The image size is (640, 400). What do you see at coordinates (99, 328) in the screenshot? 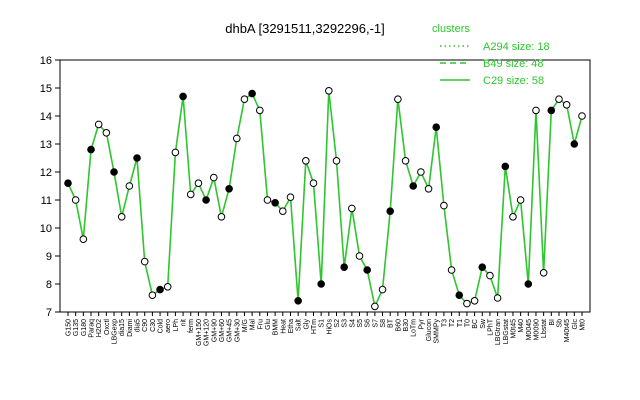
I see `x-tick-label: H2O2` at bounding box center [99, 328].